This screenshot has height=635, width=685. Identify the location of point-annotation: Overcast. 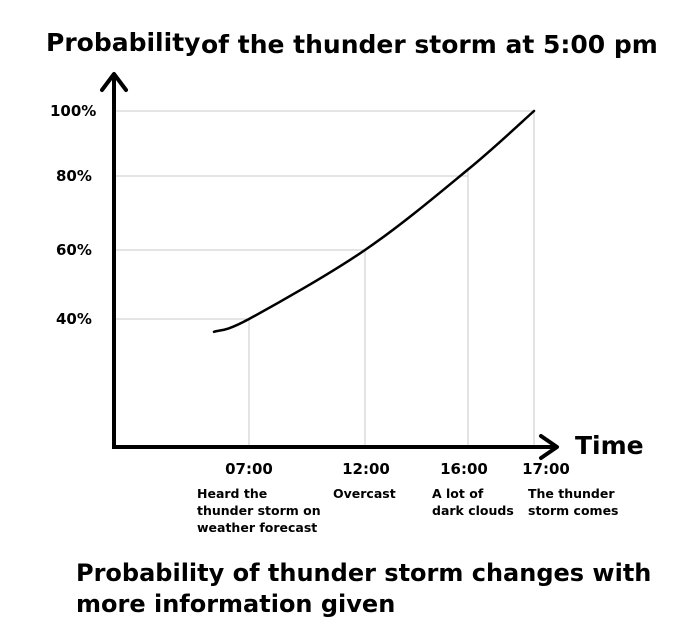
(364, 493).